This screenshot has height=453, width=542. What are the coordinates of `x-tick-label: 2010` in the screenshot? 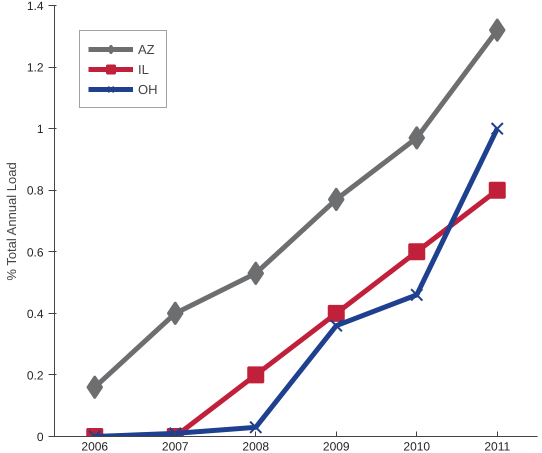 It's located at (416, 446).